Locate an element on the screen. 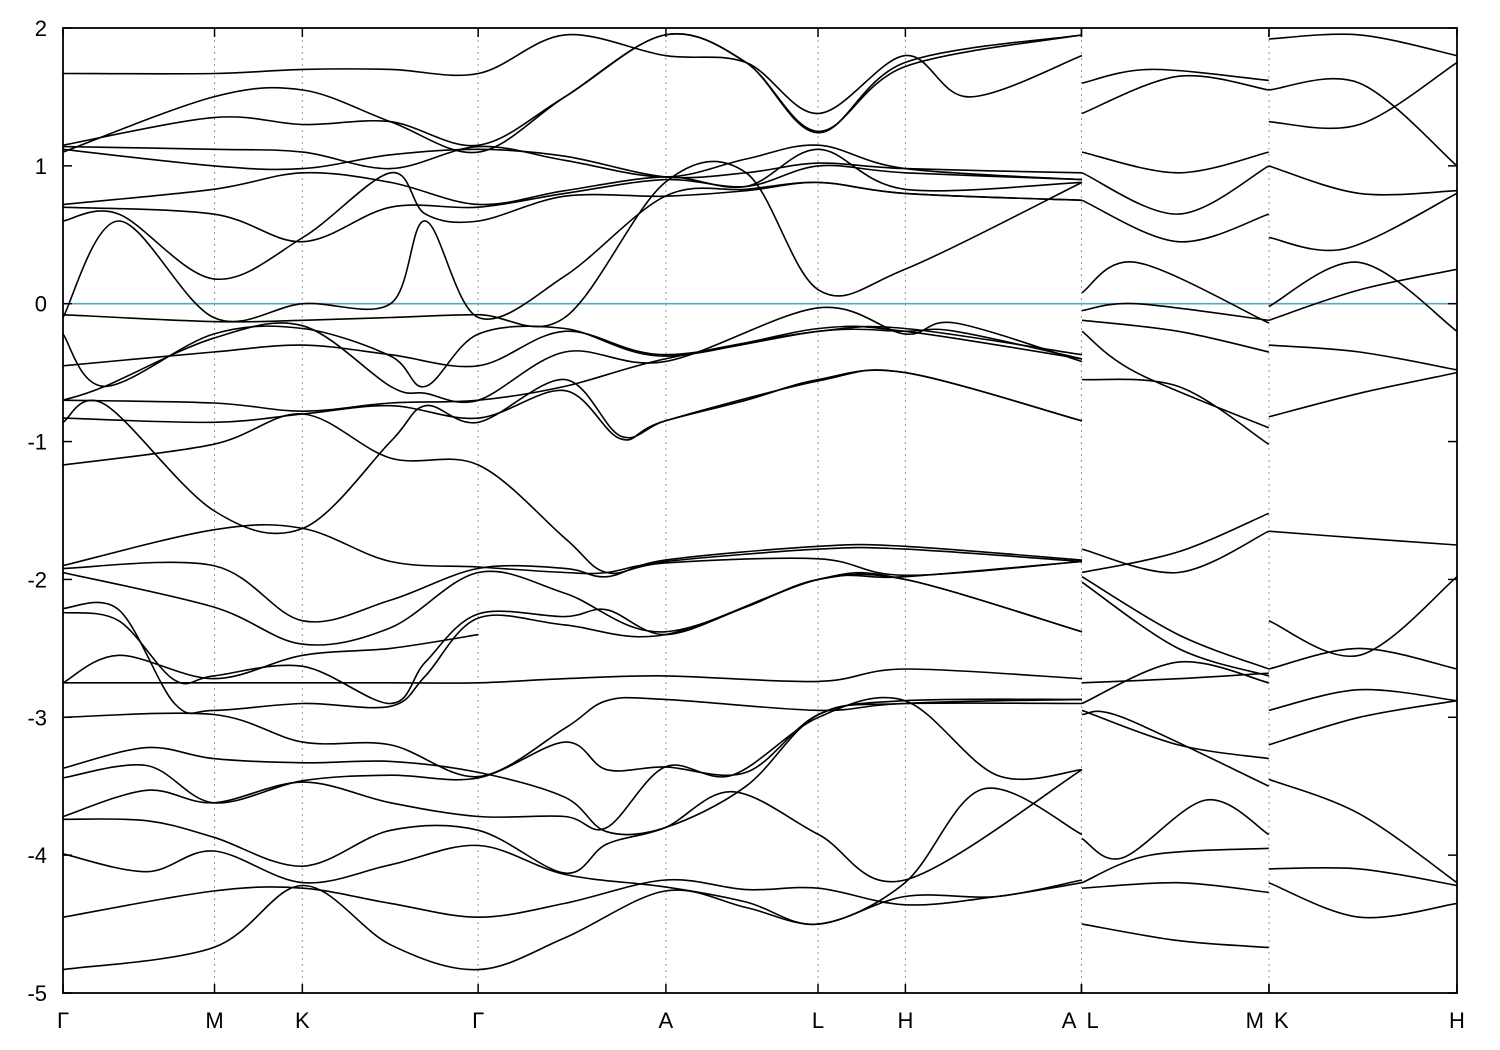  y-tick-label: 0 is located at coordinates (41, 304).